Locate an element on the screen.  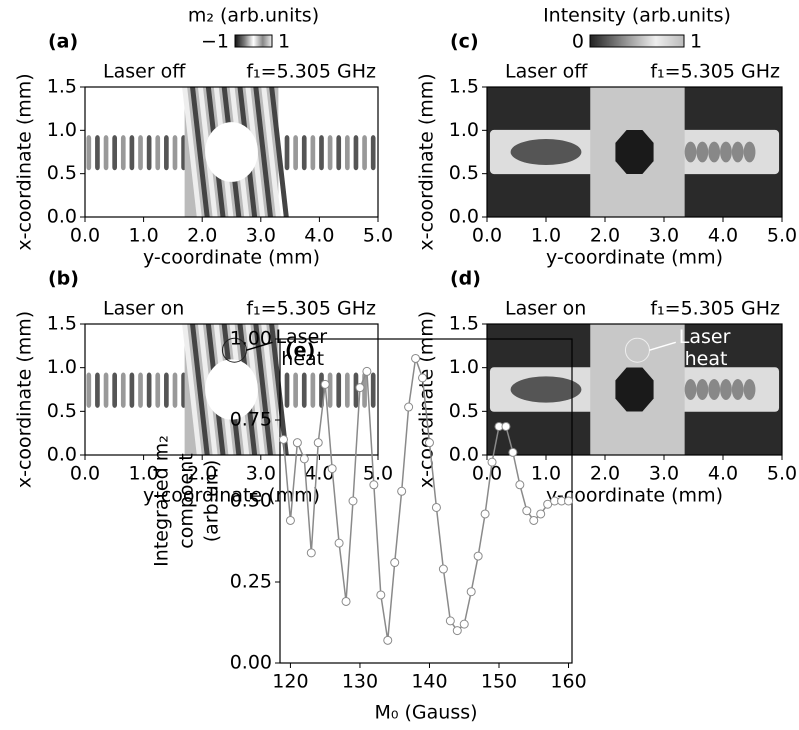
panel-label: (d) is located at coordinates (465, 279).